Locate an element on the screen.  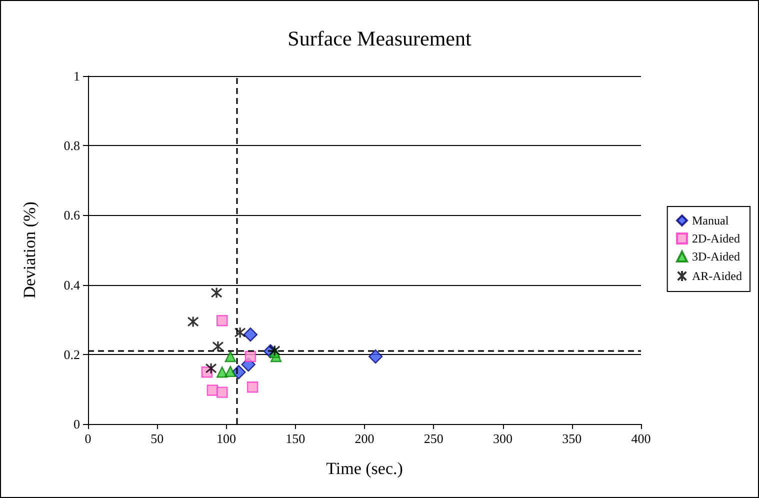
legend-label: 2D-Aided is located at coordinates (716, 239).